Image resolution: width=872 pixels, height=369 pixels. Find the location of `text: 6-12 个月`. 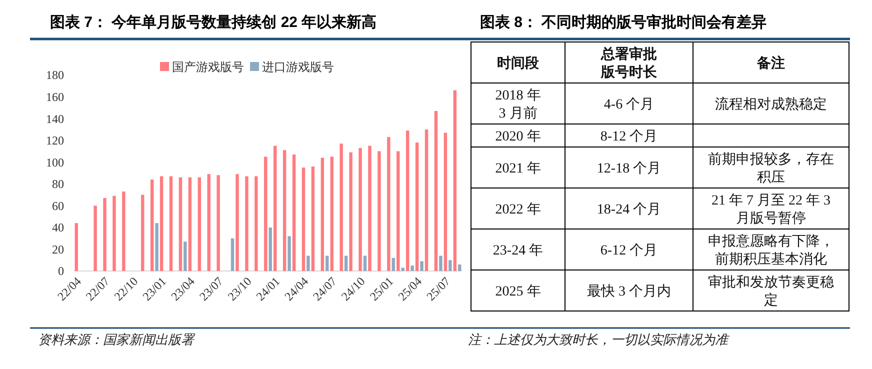

text: 6-12 个月 is located at coordinates (629, 250).